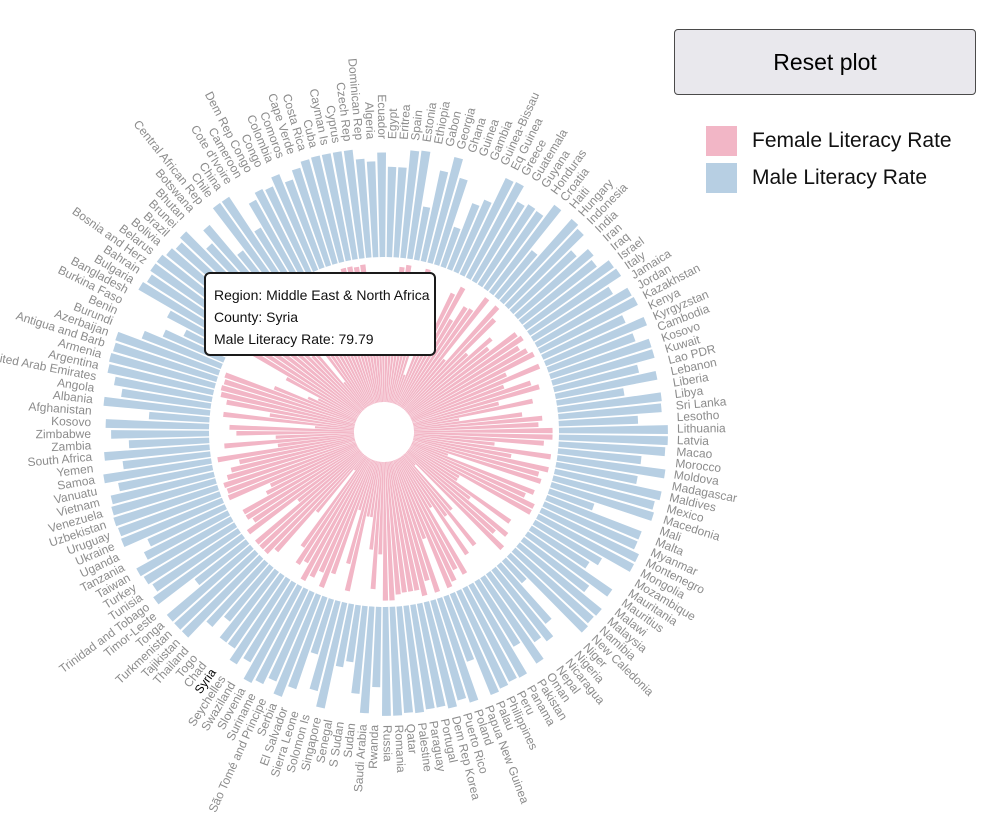  I want to click on reset-plot-button: Reset plot, so click(825, 62).